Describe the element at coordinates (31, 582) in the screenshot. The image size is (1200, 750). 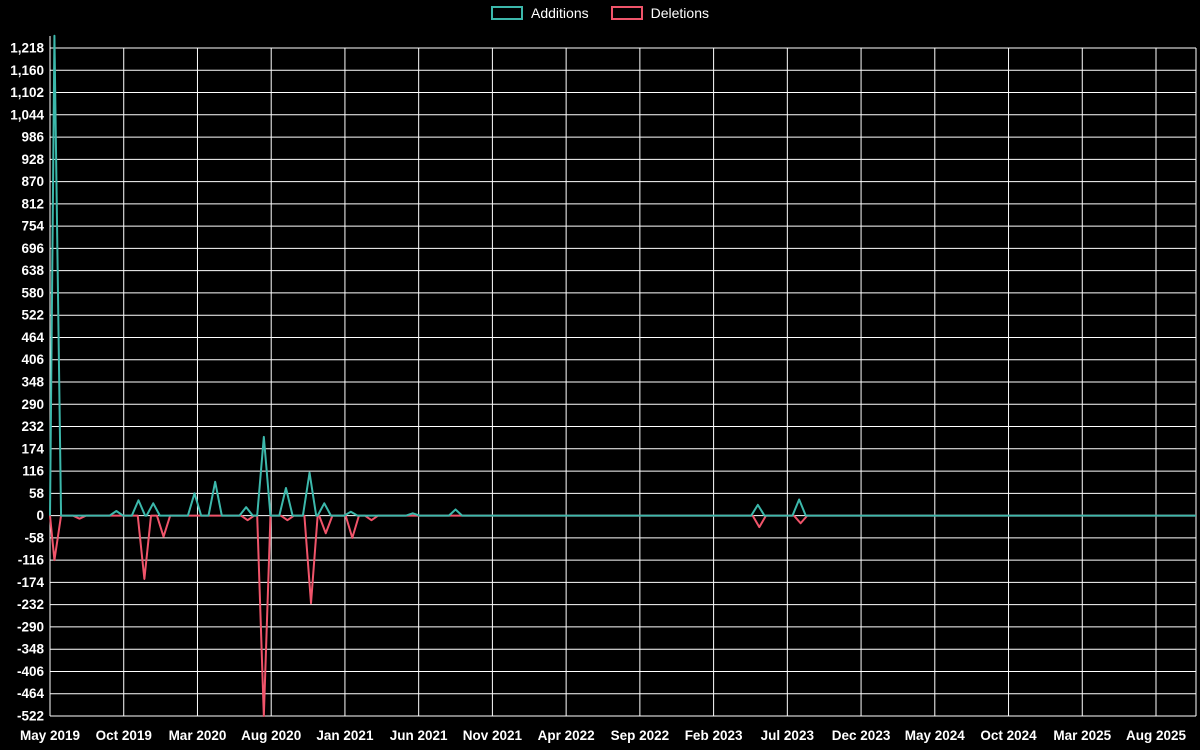
I see `y-tick-label: -174` at that location.